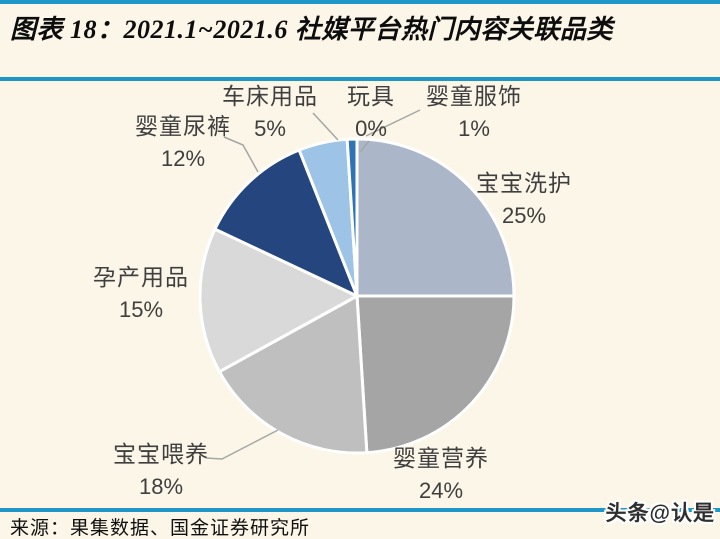  I want to click on leader-stroller-crib, so click(325, 126).